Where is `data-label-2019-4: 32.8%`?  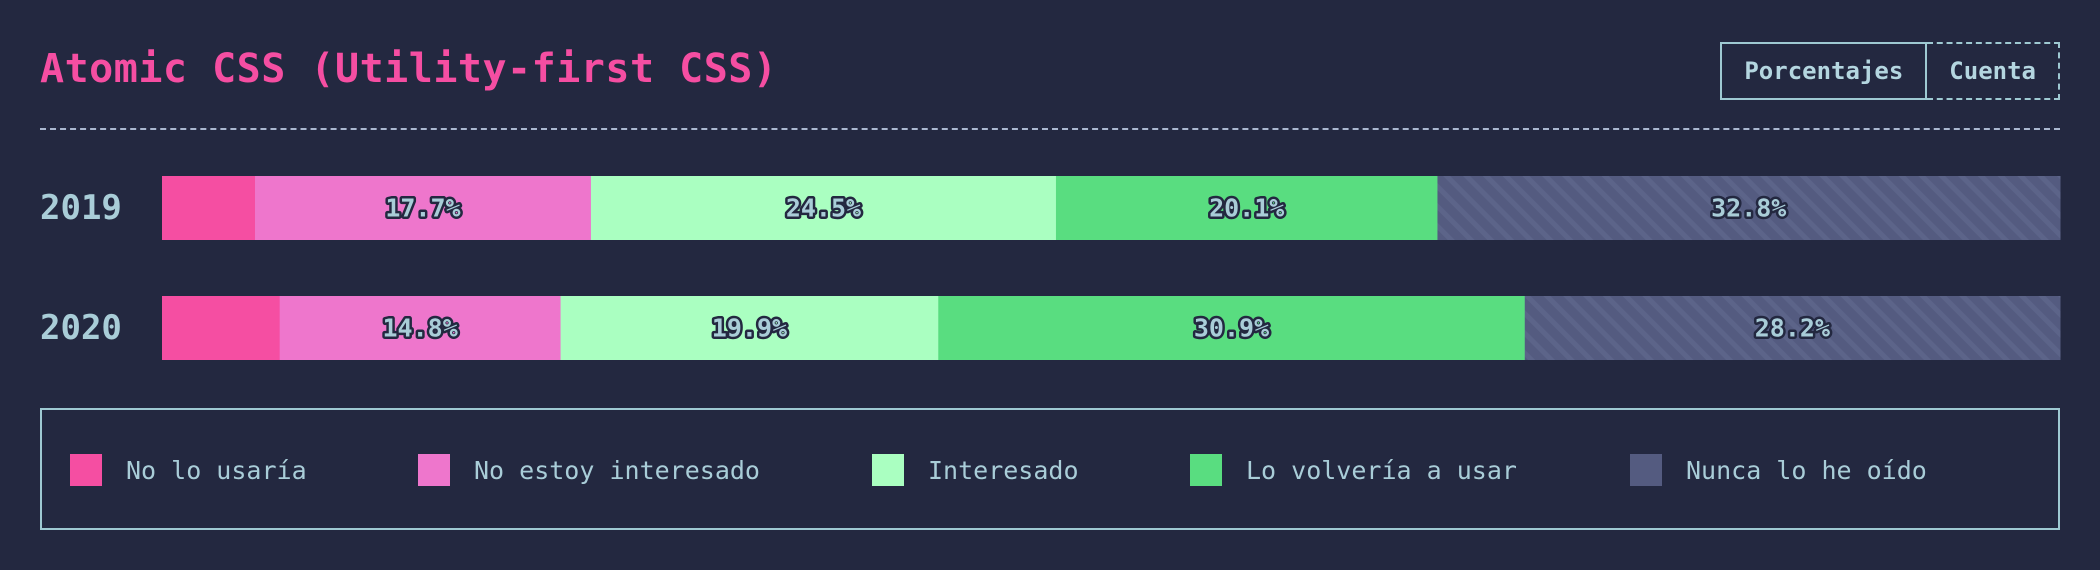 data-label-2019-4: 32.8% is located at coordinates (1748, 208).